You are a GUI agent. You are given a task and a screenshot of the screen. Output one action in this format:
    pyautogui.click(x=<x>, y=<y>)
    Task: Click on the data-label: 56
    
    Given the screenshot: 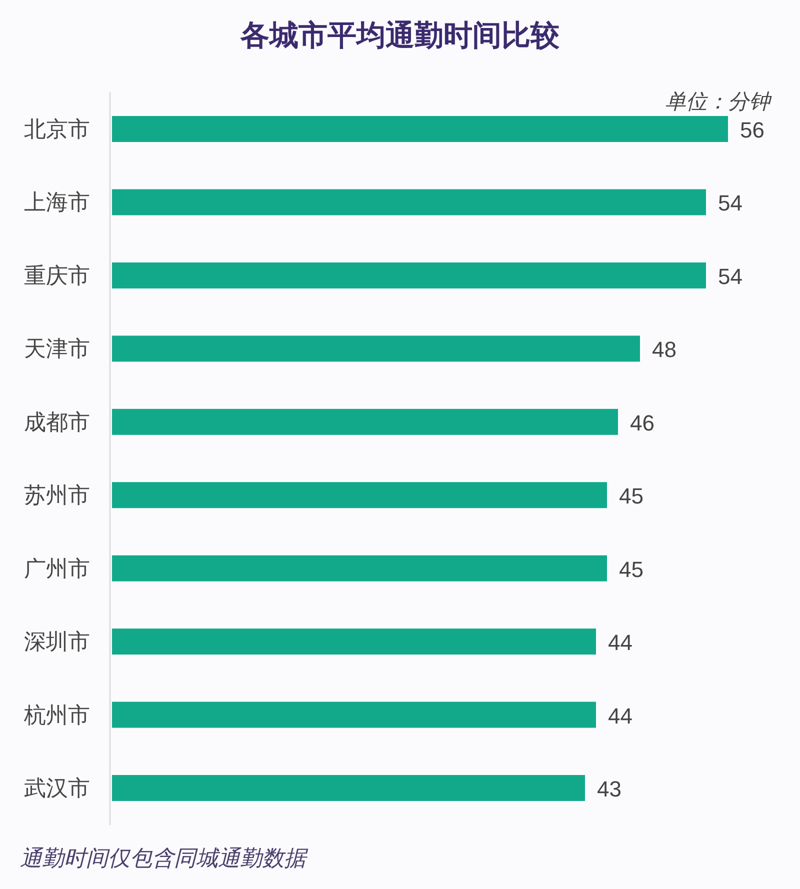 What is the action you would take?
    pyautogui.click(x=752, y=130)
    